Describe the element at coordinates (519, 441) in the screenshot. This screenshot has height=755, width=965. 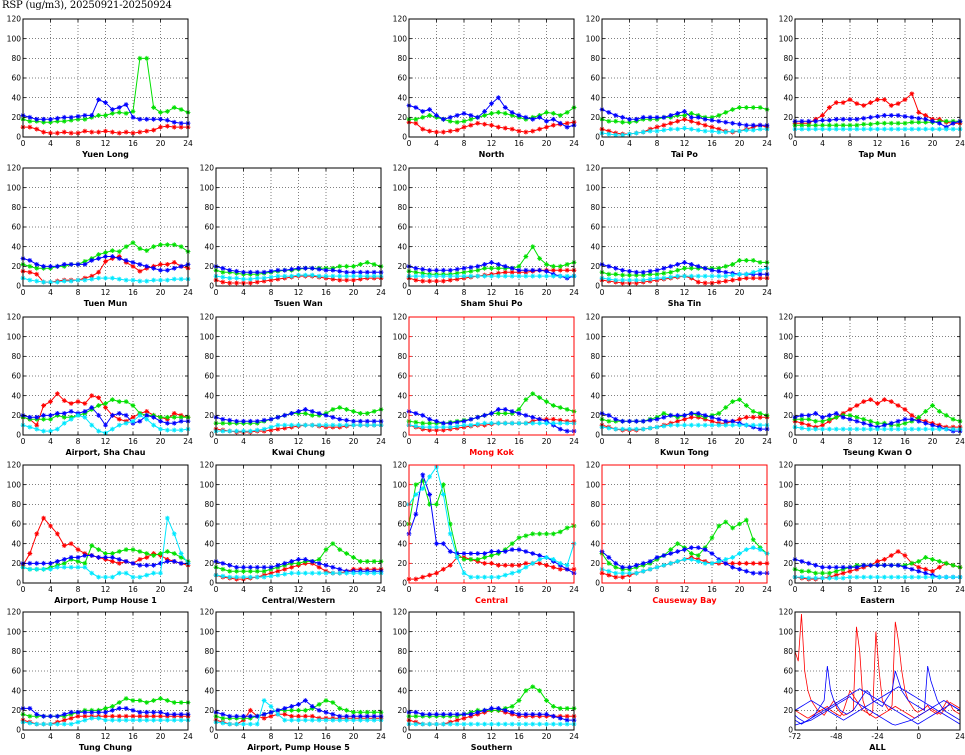
I see `x-tick-label: 16` at that location.